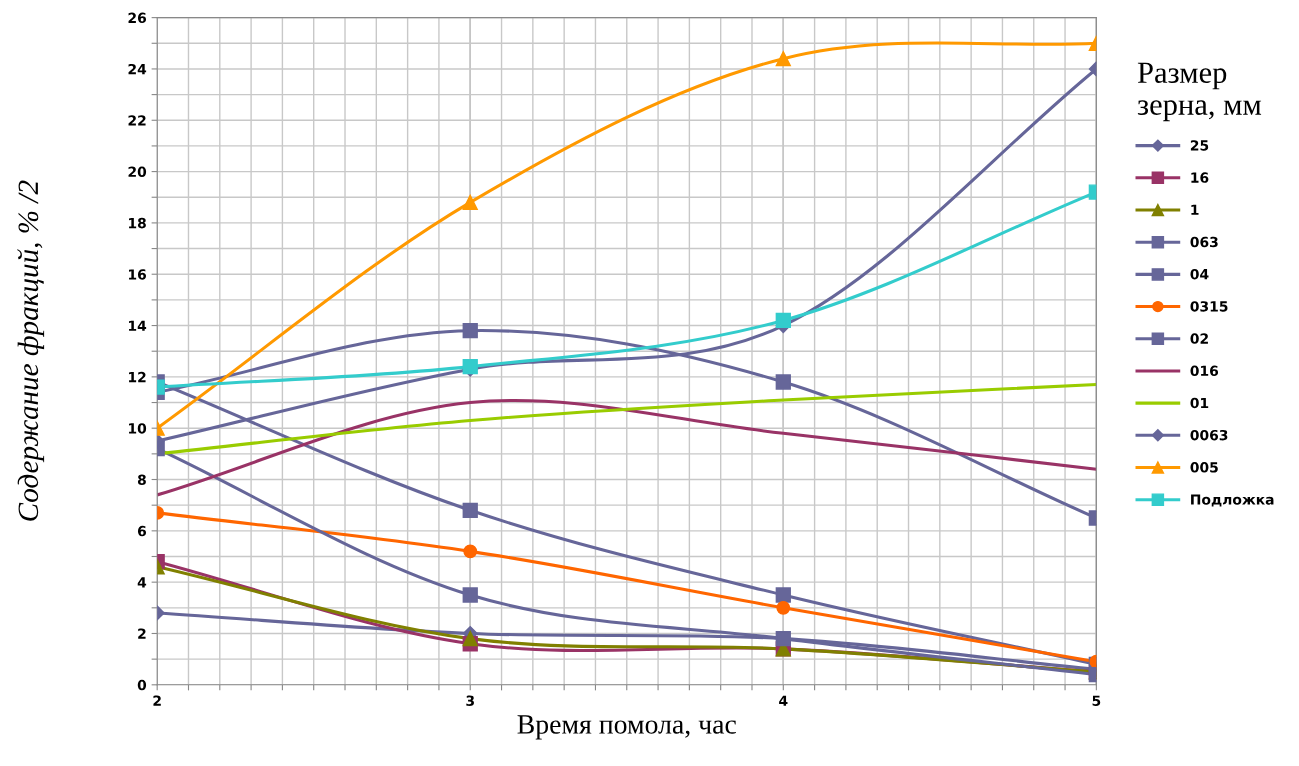  Describe the element at coordinates (470, 700) in the screenshot. I see `x-tick-label: 3` at that location.